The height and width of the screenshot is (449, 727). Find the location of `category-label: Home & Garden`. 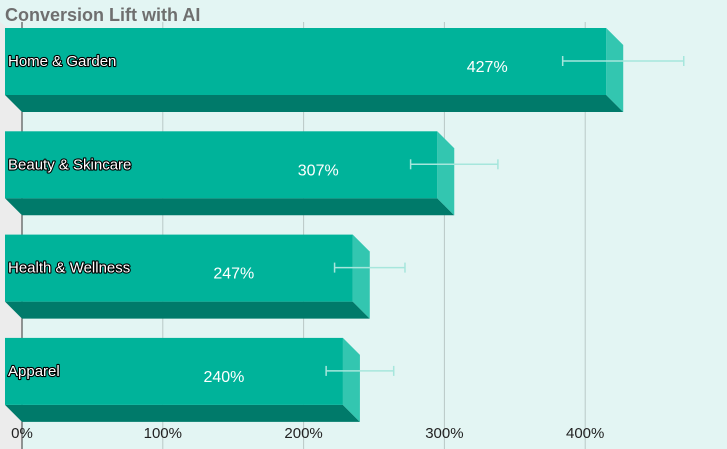

category-label: Home & Garden is located at coordinates (62, 61).